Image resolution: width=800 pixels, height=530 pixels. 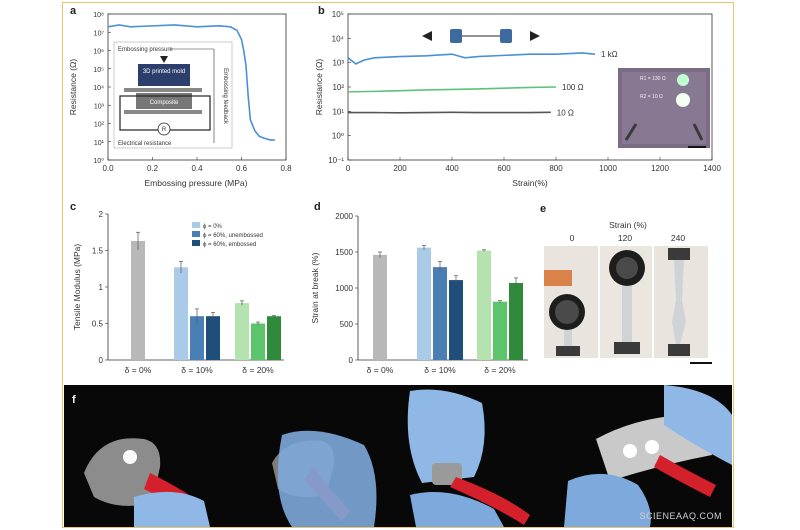 I want to click on panel-d-group-label: δ = 10%, so click(x=440, y=370).